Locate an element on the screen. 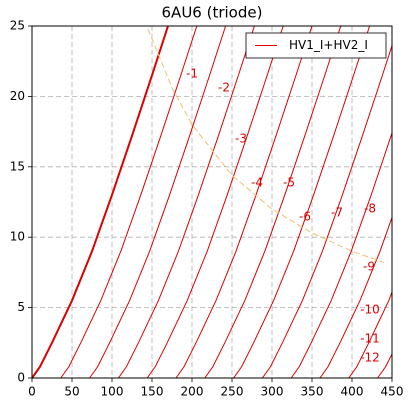 This screenshot has height=403, width=412. x-tick-label: 200 is located at coordinates (192, 392).